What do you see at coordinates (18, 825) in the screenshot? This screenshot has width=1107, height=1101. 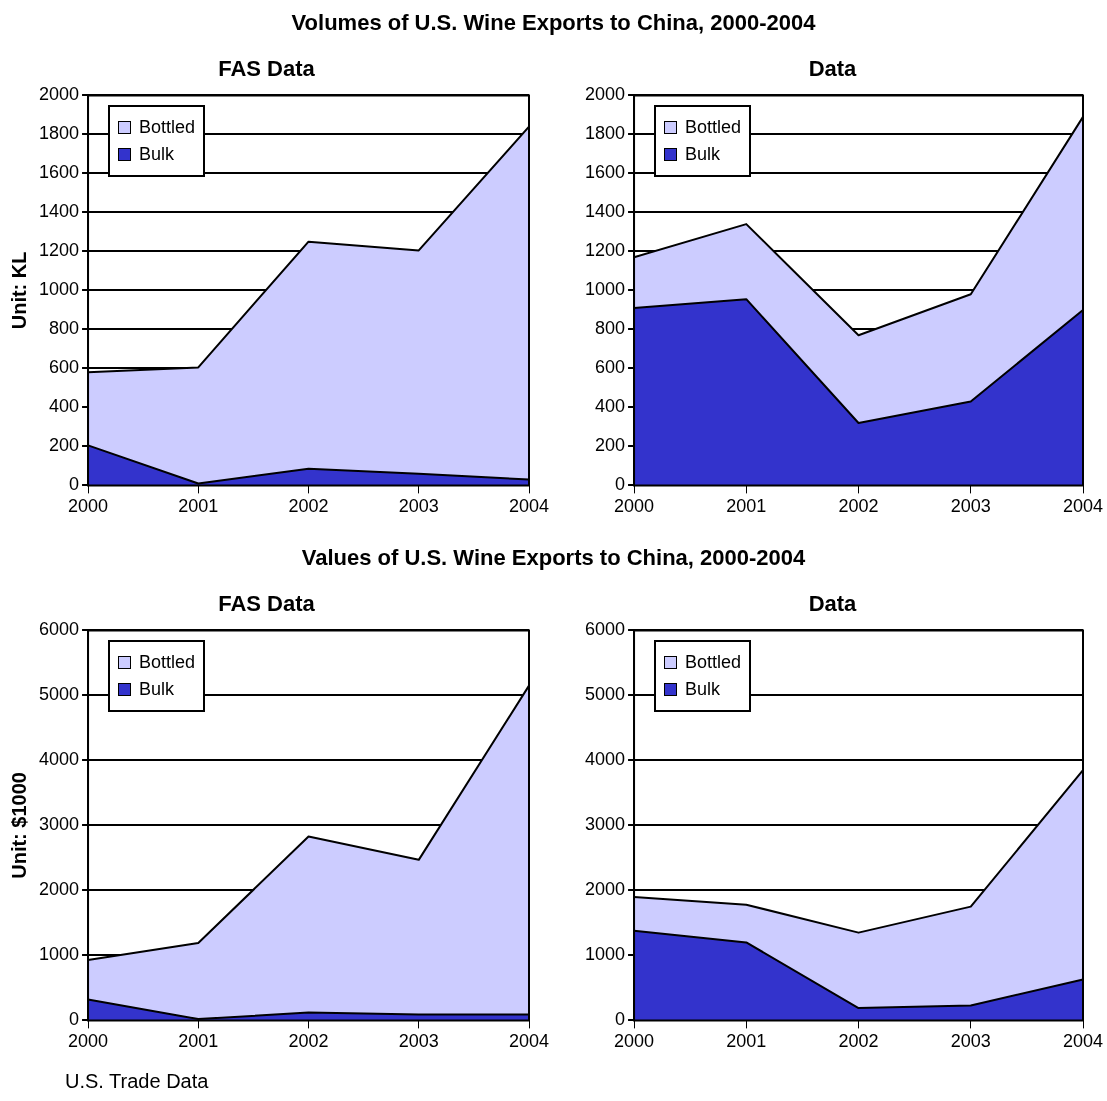 I see `y-axis-title: Unit: $1000` at bounding box center [18, 825].